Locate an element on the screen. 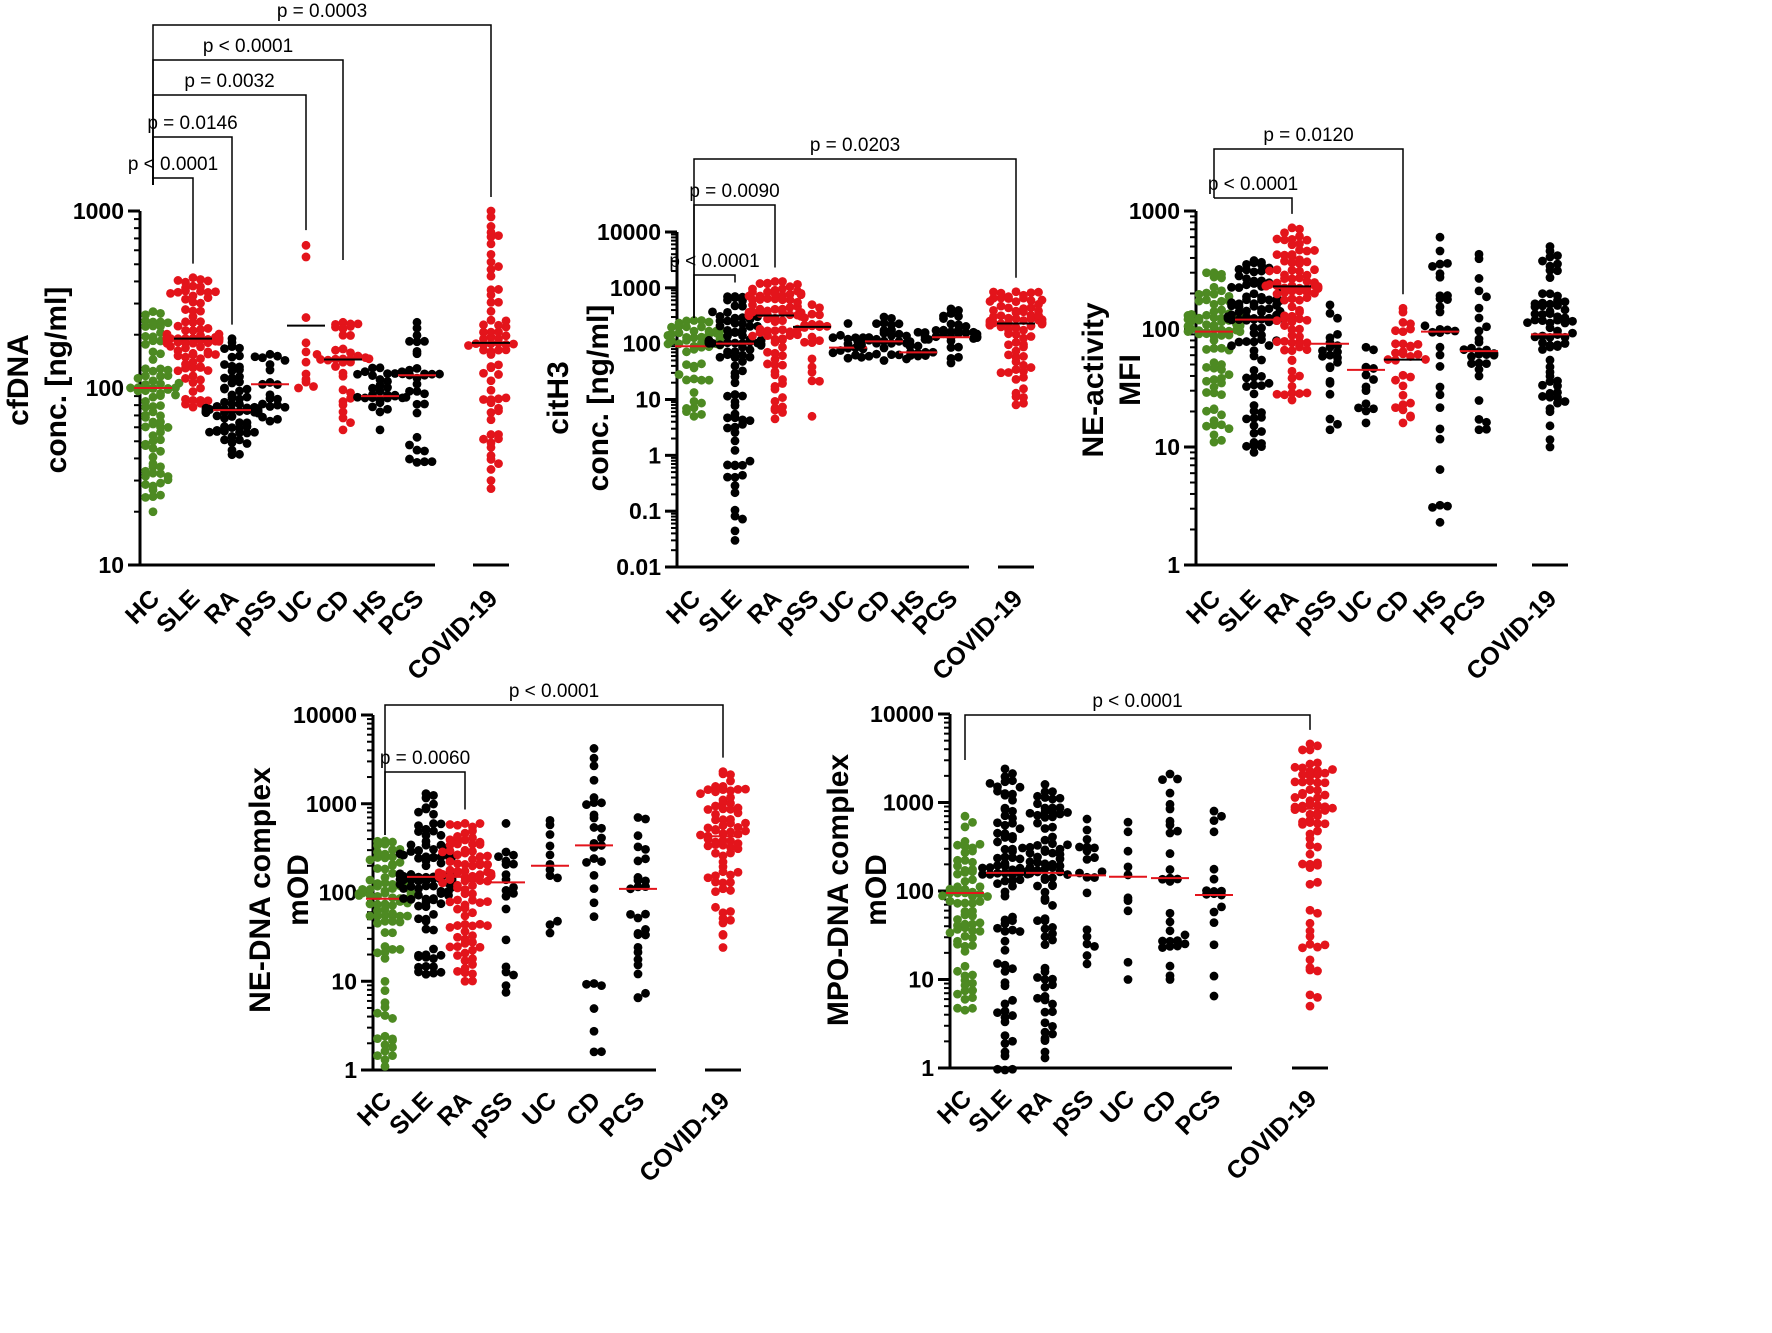  x-category-label: COVID-19 is located at coordinates (1271, 1134).